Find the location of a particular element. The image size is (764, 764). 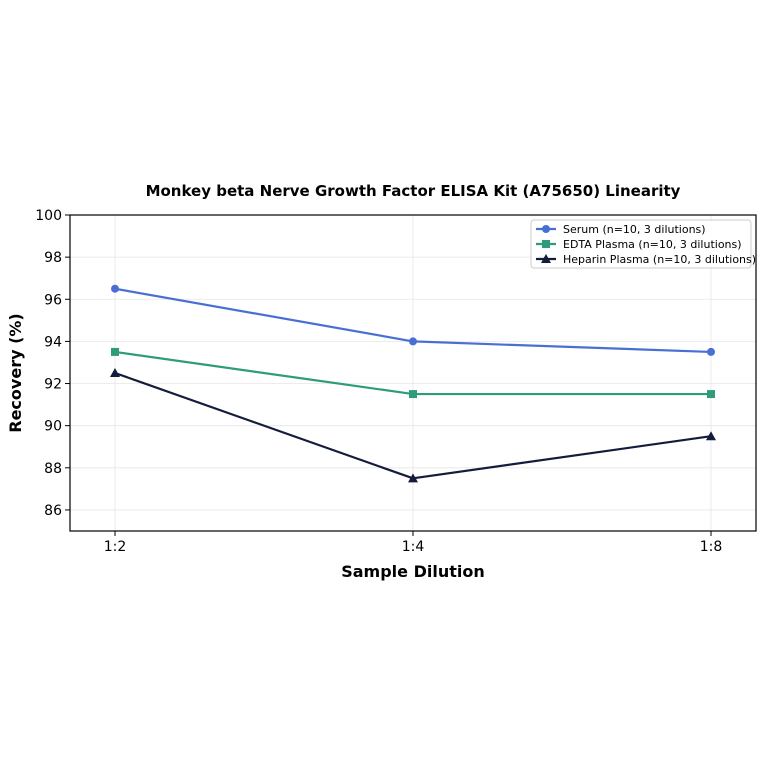

x-axis-label: Sample Dilution is located at coordinates (413, 571).